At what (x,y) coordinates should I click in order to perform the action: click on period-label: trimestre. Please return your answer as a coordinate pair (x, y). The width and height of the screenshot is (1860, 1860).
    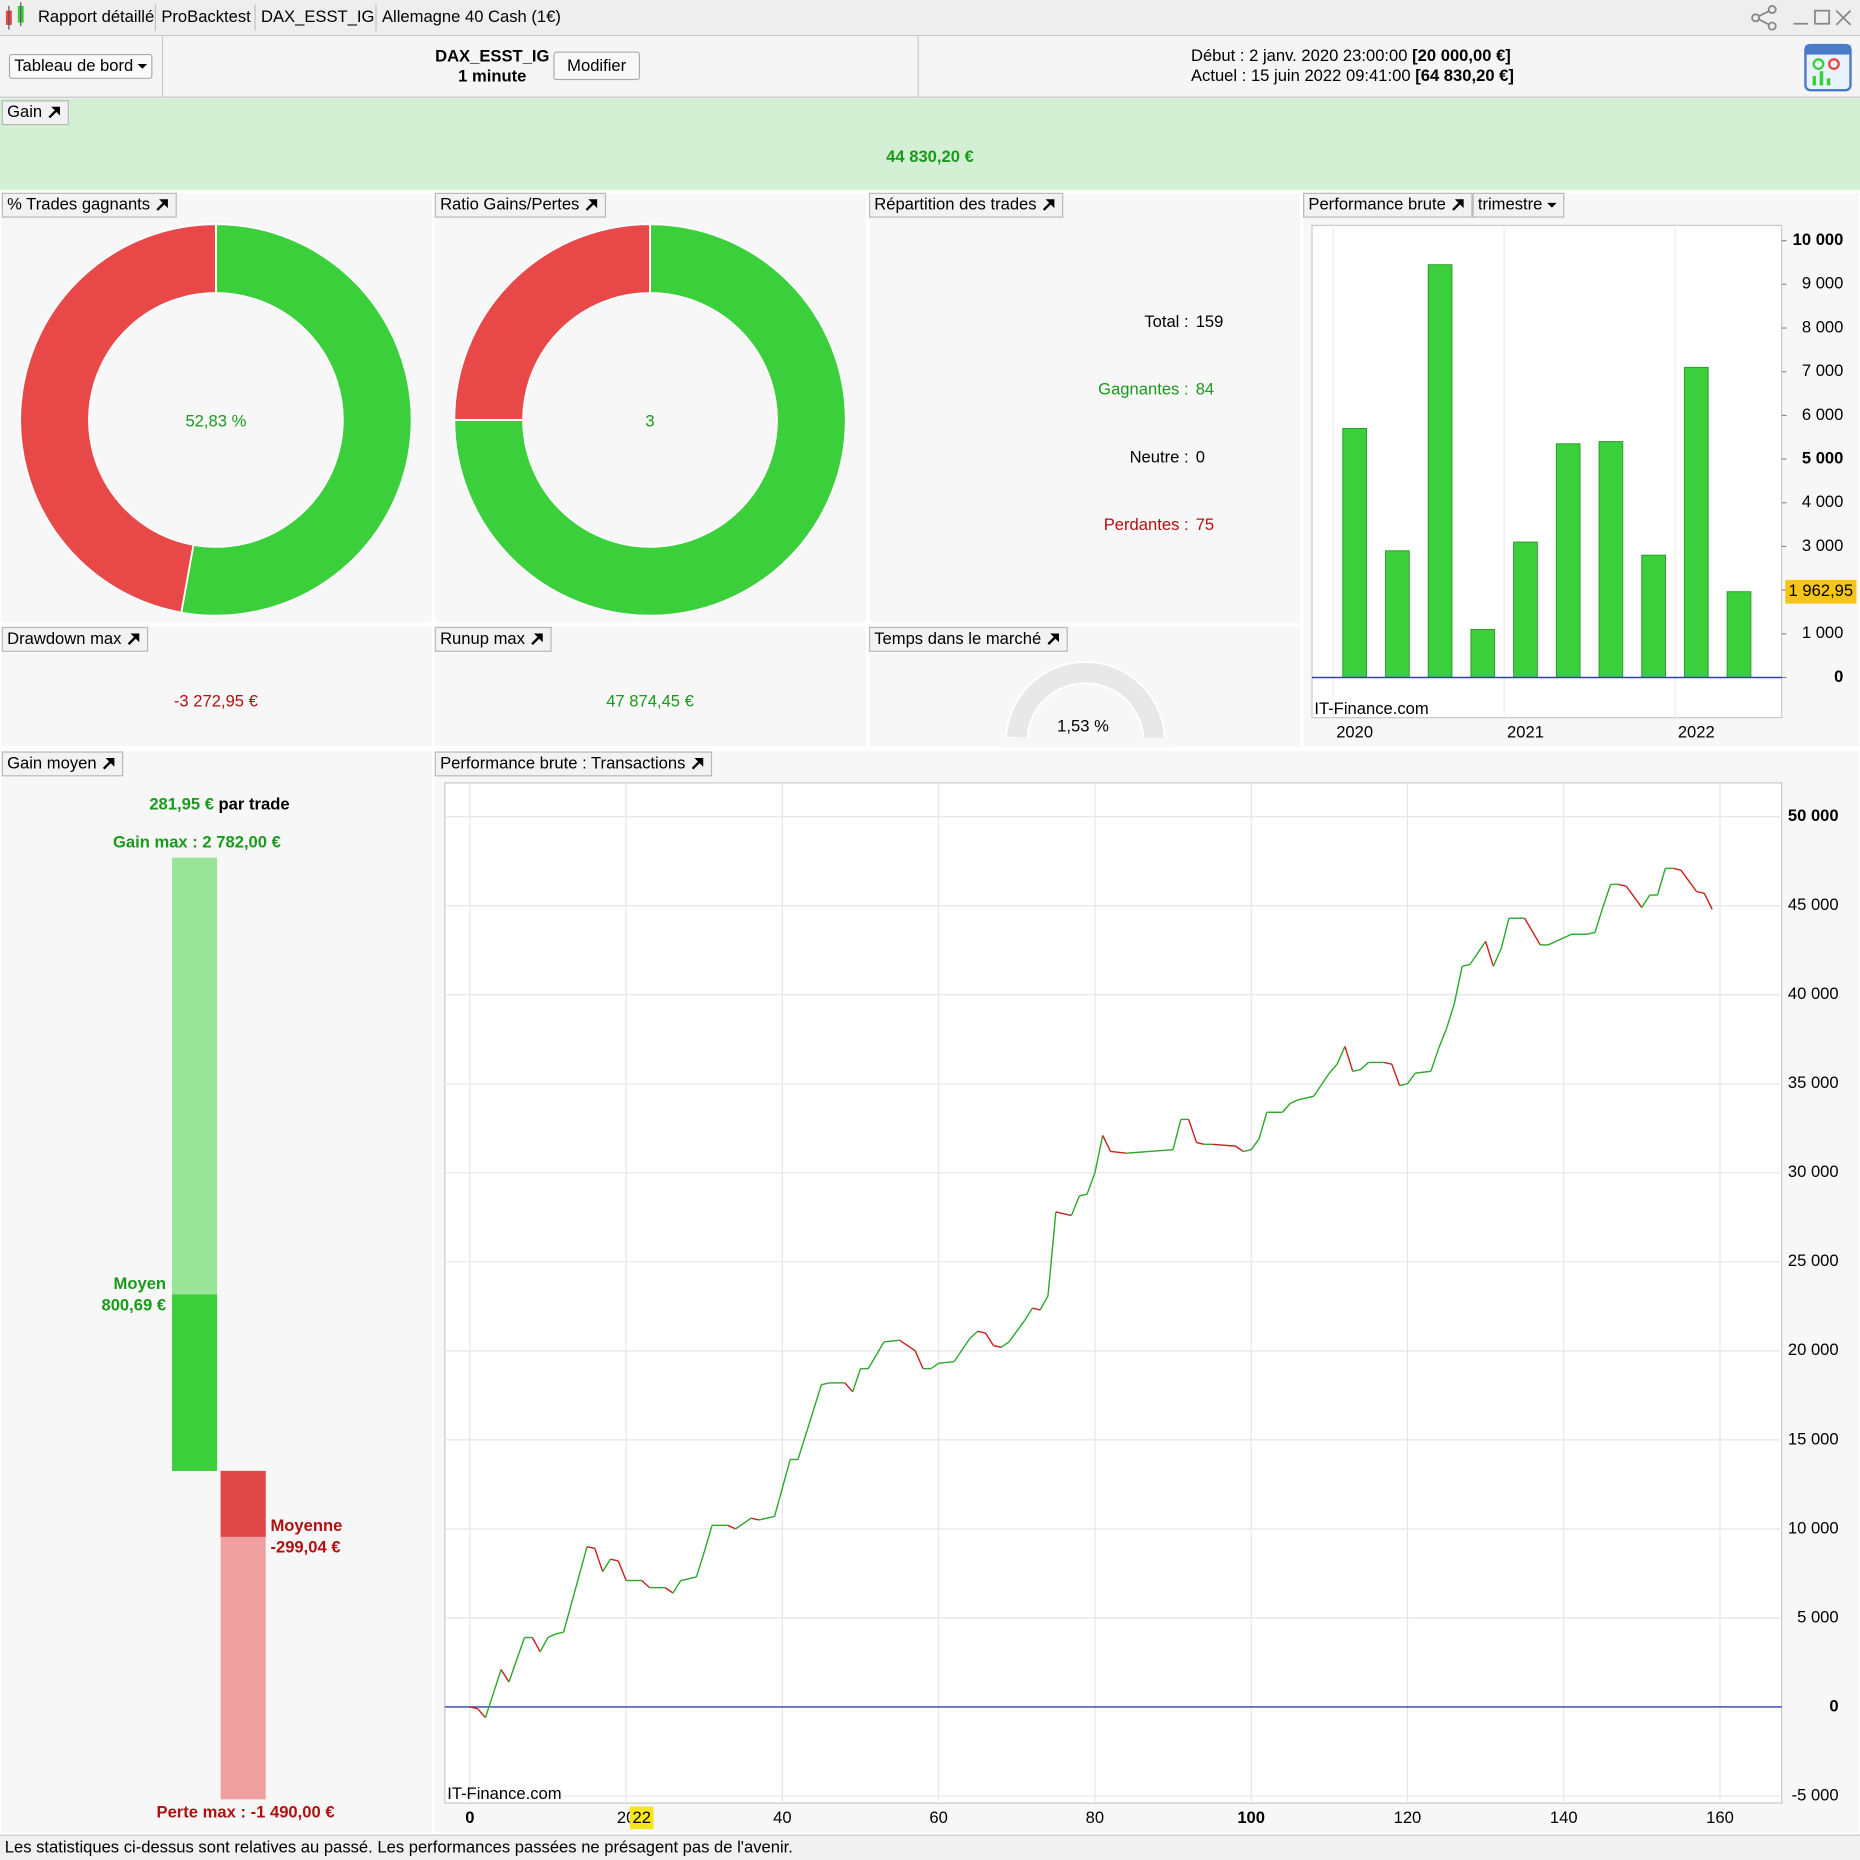
    Looking at the image, I should click on (1510, 204).